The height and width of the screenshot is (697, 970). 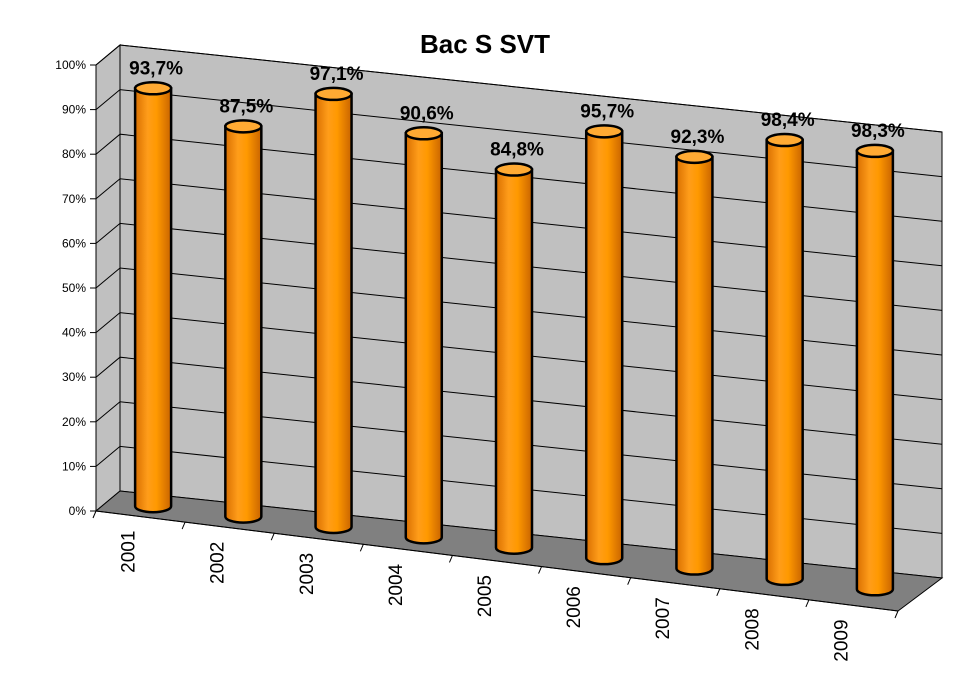 I want to click on x-tick-label: 2009, so click(x=841, y=640).